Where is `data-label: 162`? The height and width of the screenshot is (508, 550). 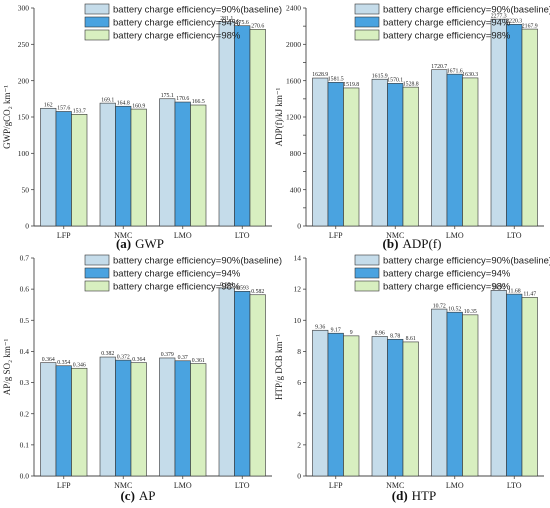 data-label: 162 is located at coordinates (48, 105).